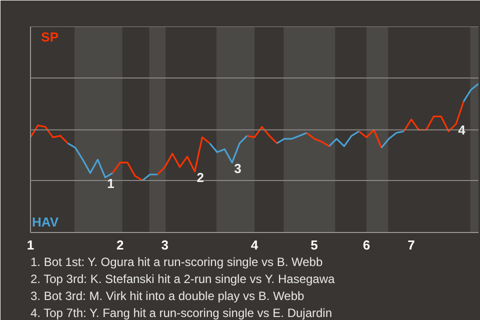 The image size is (480, 320). I want to click on x-tick-label: 3, so click(165, 245).